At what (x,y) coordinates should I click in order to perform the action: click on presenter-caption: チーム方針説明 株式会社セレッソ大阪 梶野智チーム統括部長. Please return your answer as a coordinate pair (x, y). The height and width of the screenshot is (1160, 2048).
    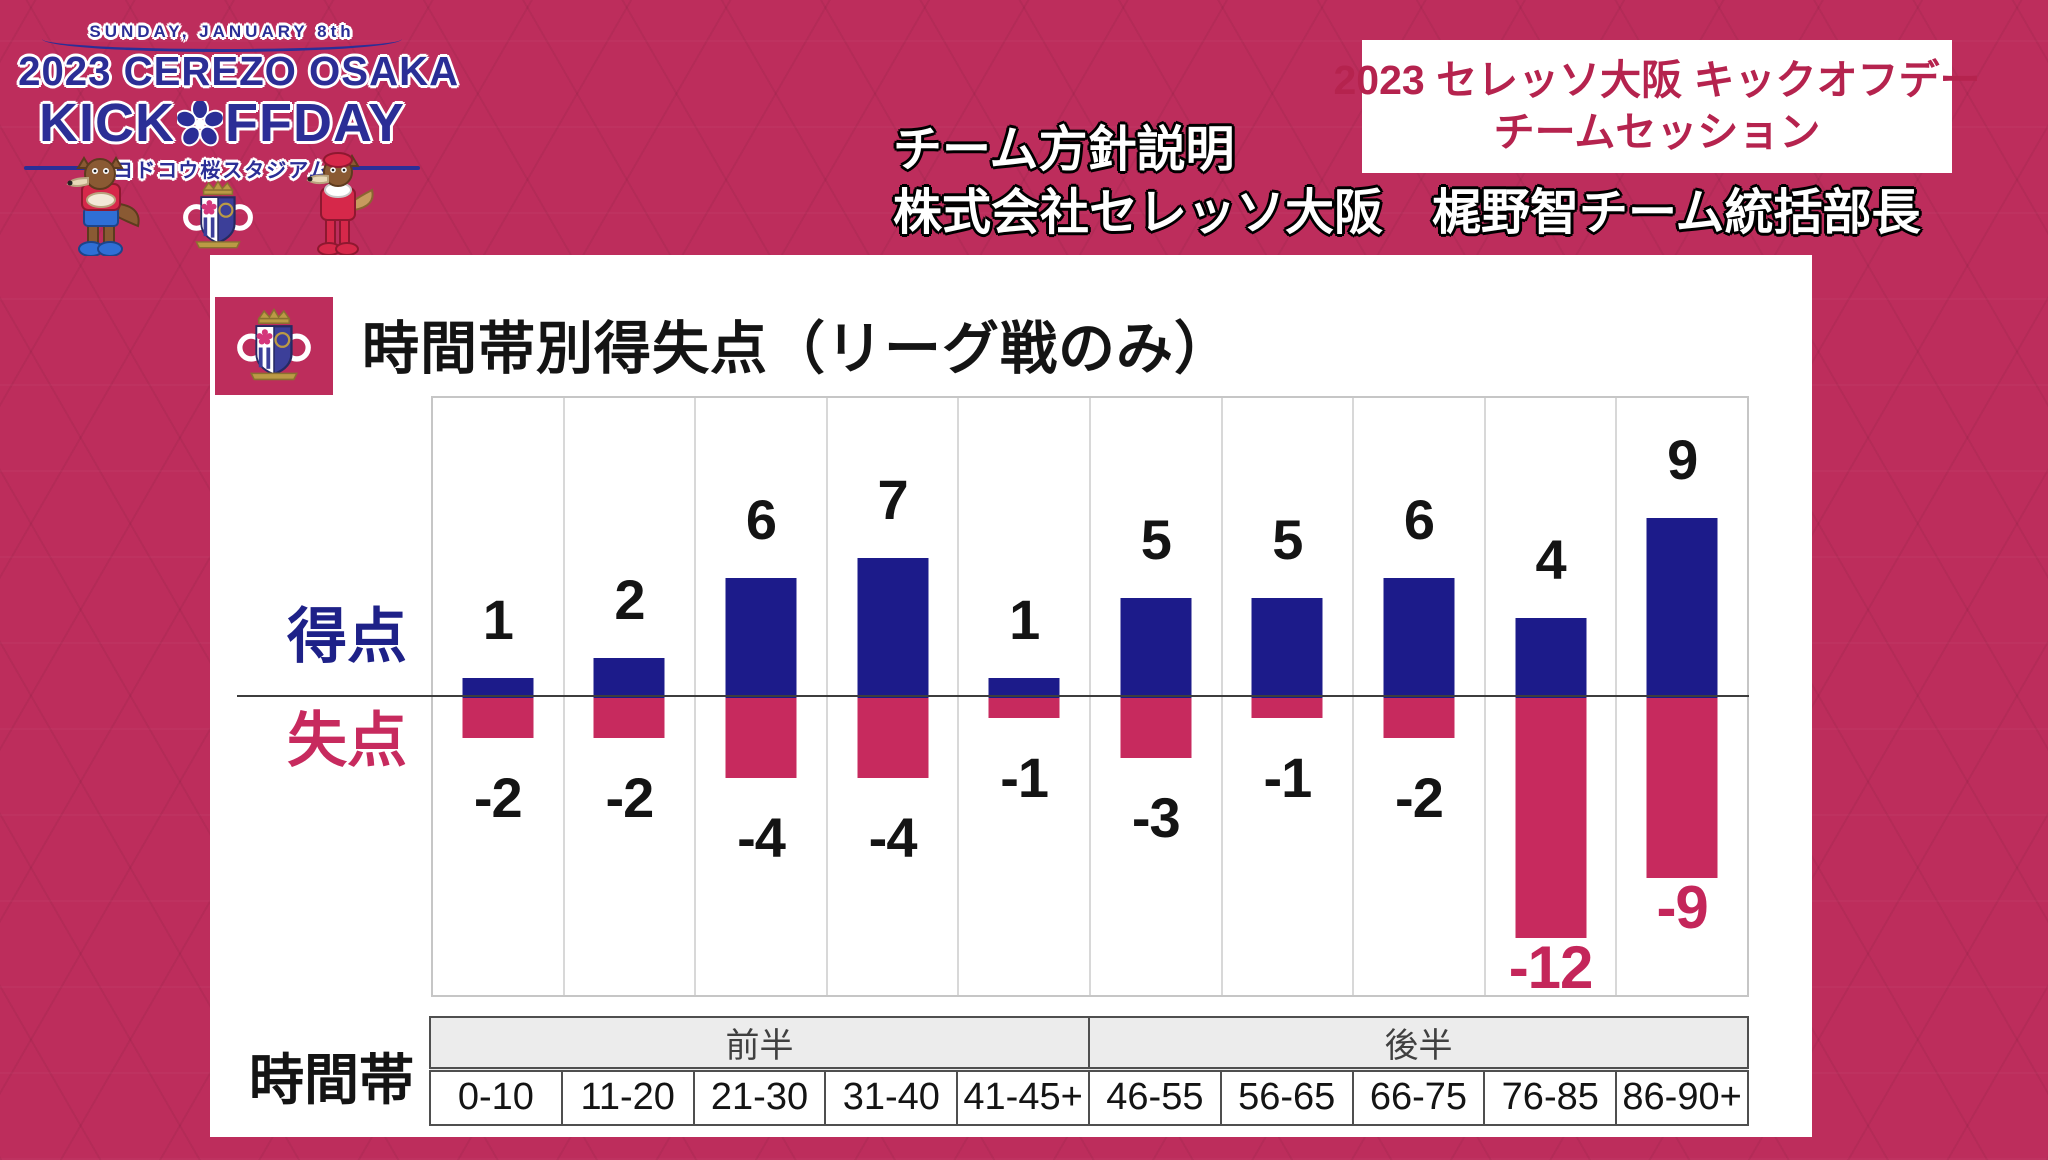
    Looking at the image, I should click on (1407, 182).